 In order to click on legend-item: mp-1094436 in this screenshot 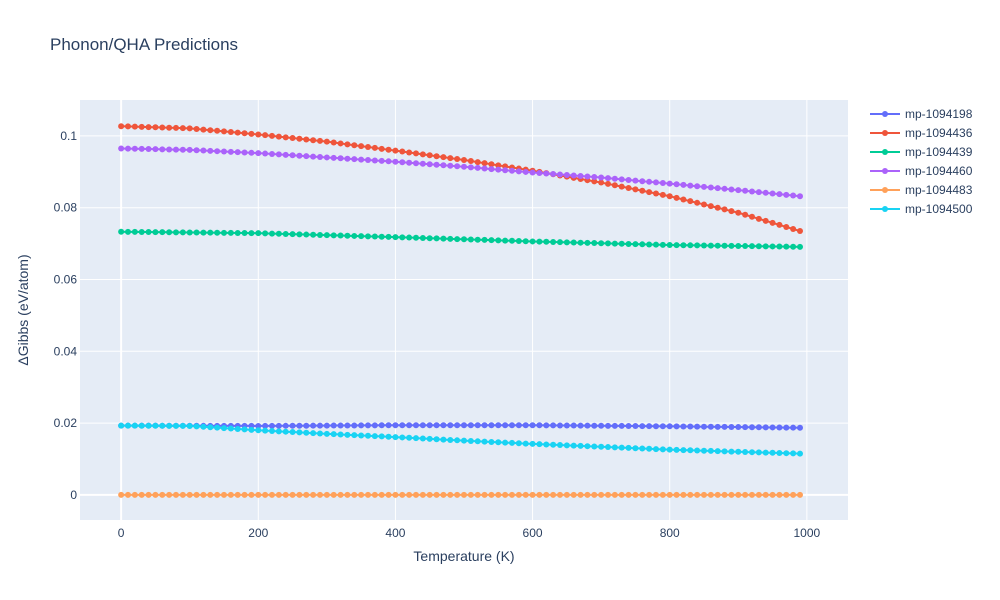, I will do `click(921, 133)`.